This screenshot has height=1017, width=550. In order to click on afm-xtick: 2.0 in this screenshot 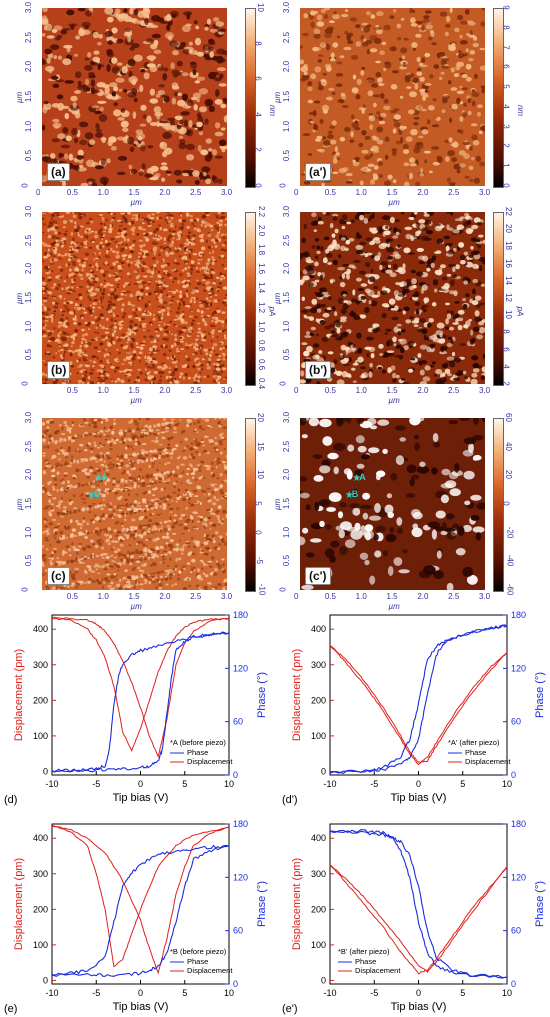, I will do `click(164, 390)`.